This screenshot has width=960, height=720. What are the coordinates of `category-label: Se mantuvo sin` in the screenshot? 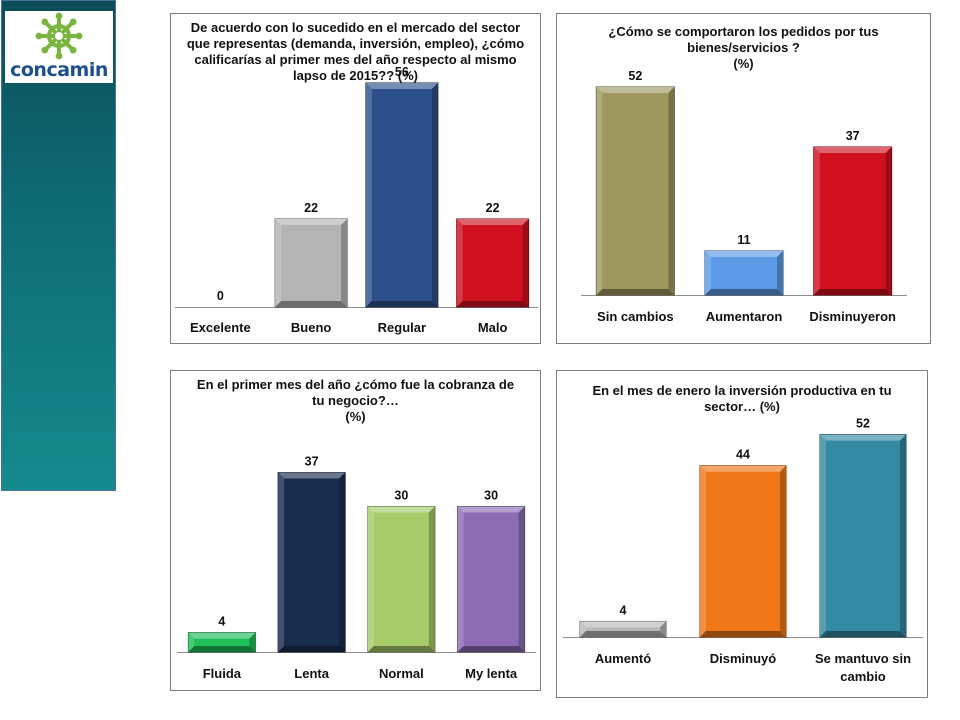 It's located at (863, 658).